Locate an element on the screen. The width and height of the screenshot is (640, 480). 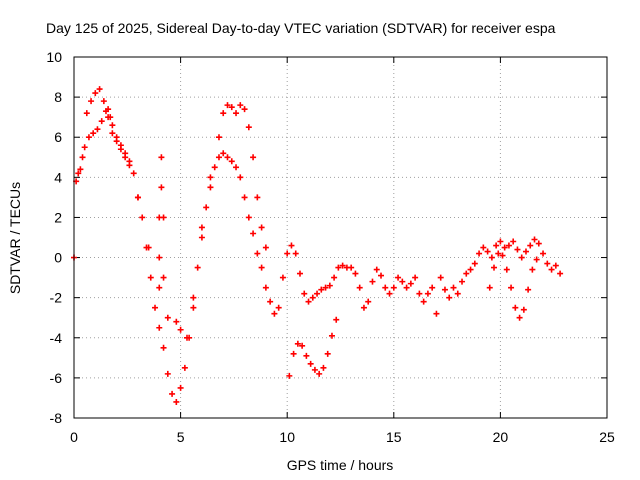
series-late-loop is located at coordinates (513, 285).